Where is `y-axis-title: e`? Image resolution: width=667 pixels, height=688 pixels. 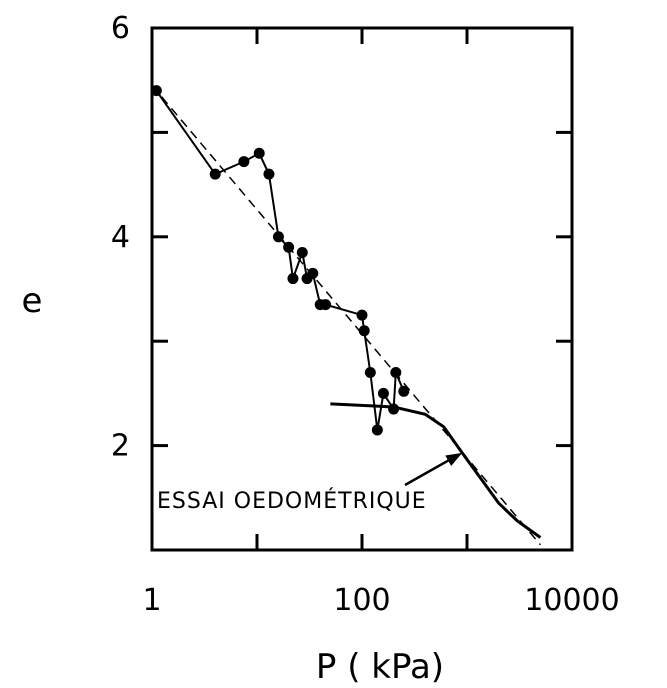
y-axis-title: e is located at coordinates (32, 301).